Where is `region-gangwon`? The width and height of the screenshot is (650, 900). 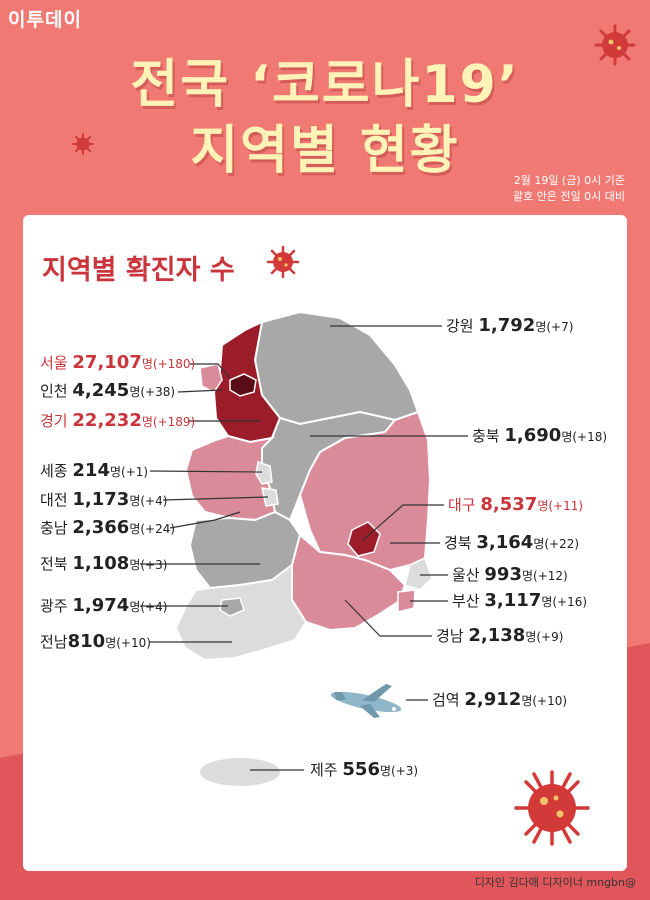
region-gangwon is located at coordinates (336, 368).